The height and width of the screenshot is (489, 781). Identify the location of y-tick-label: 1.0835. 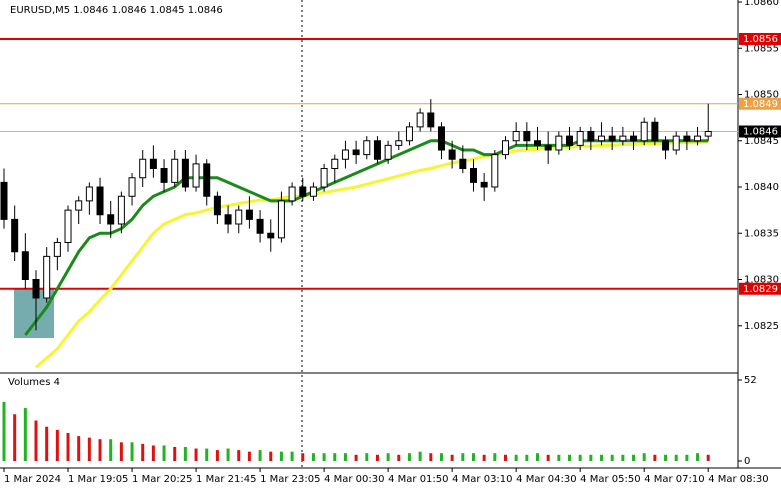
(761, 233).